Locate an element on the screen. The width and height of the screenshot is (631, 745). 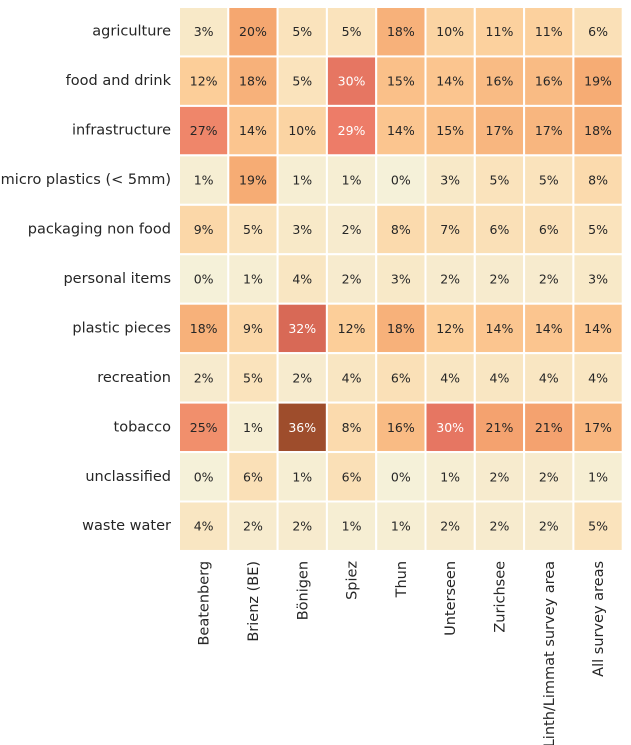
heatmap-cell-tobacco-zurichsee is located at coordinates (499, 427).